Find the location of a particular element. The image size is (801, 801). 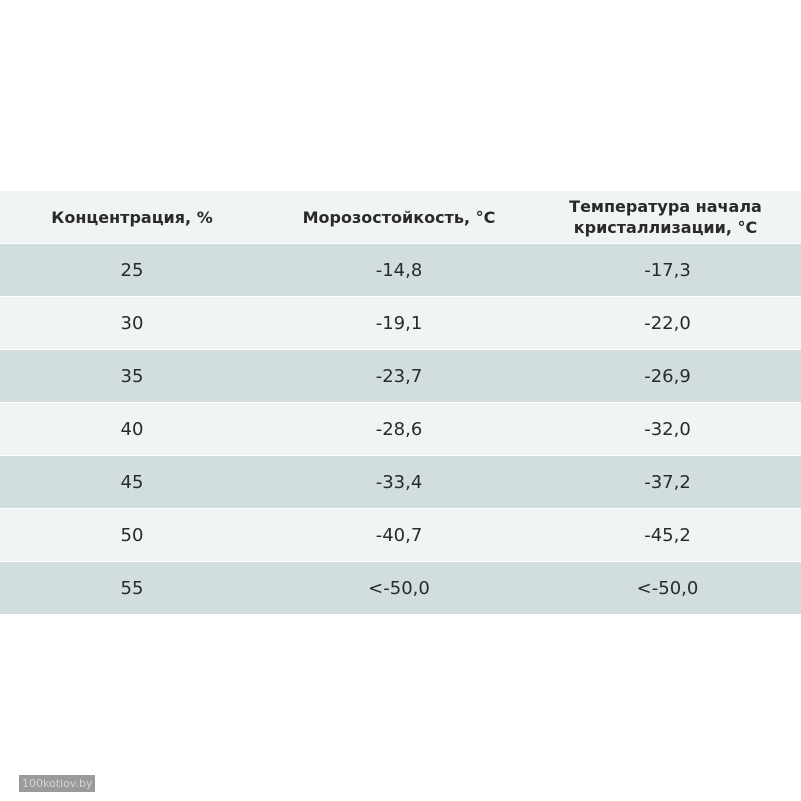

cell-frost-resistance: <-50,0 is located at coordinates (399, 587).